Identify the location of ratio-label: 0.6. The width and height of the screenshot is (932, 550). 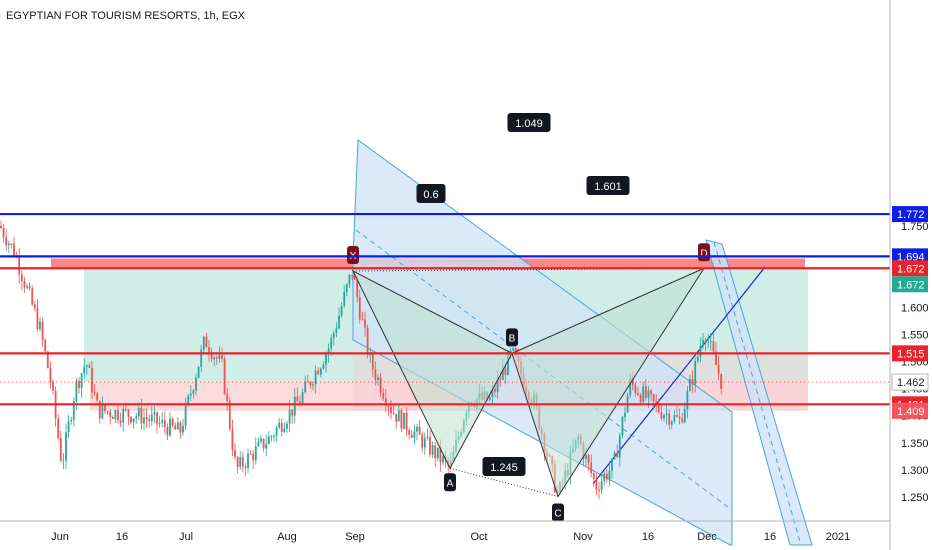
(430, 195).